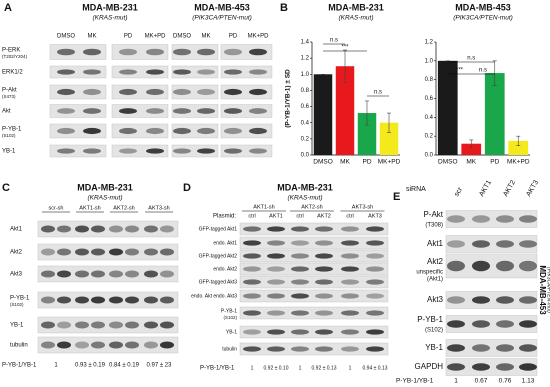 This screenshot has height=387, width=550. I want to click on lane-label: scr, so click(458, 192).